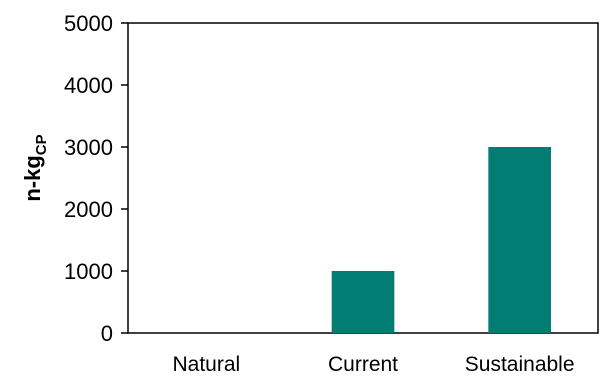 This screenshot has height=377, width=600. What do you see at coordinates (88, 23) in the screenshot?
I see `y-tick-label: 5000` at bounding box center [88, 23].